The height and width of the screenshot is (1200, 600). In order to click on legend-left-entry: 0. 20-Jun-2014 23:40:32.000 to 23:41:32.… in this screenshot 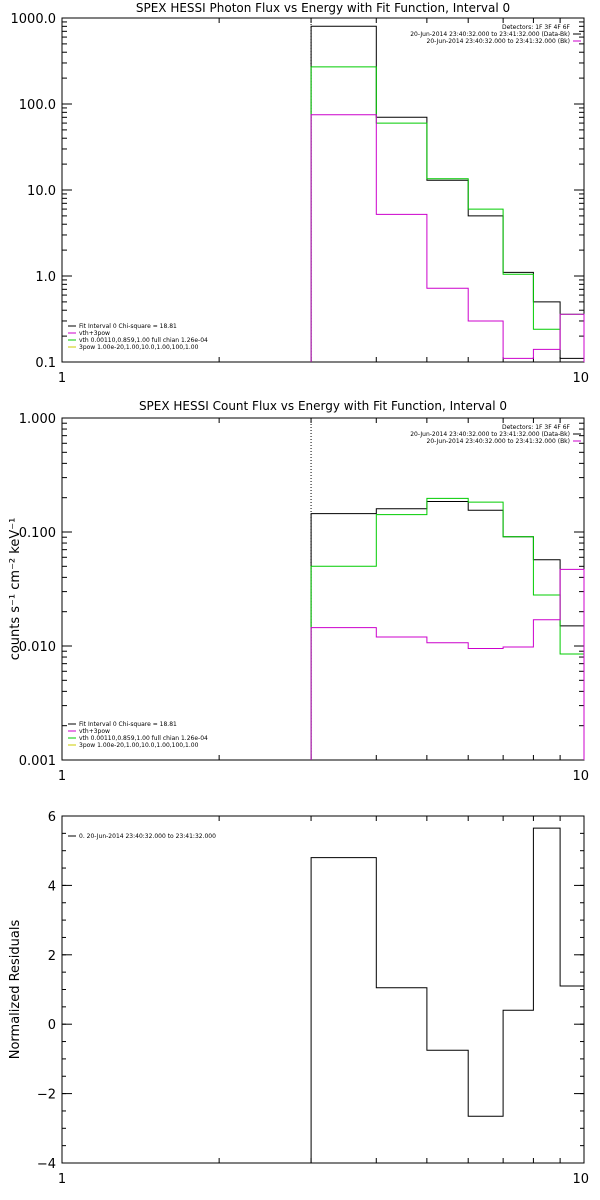, I will do `click(147, 836)`.